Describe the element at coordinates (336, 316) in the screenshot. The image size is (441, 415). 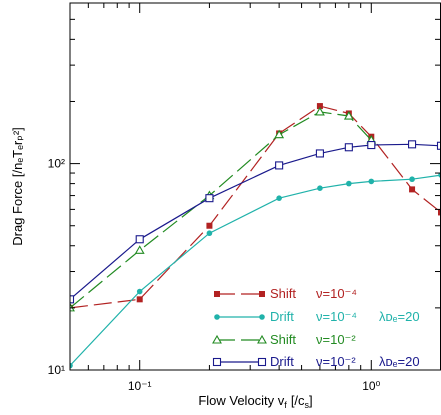
I see `legend-nu-1: ν=10⁻⁴` at that location.